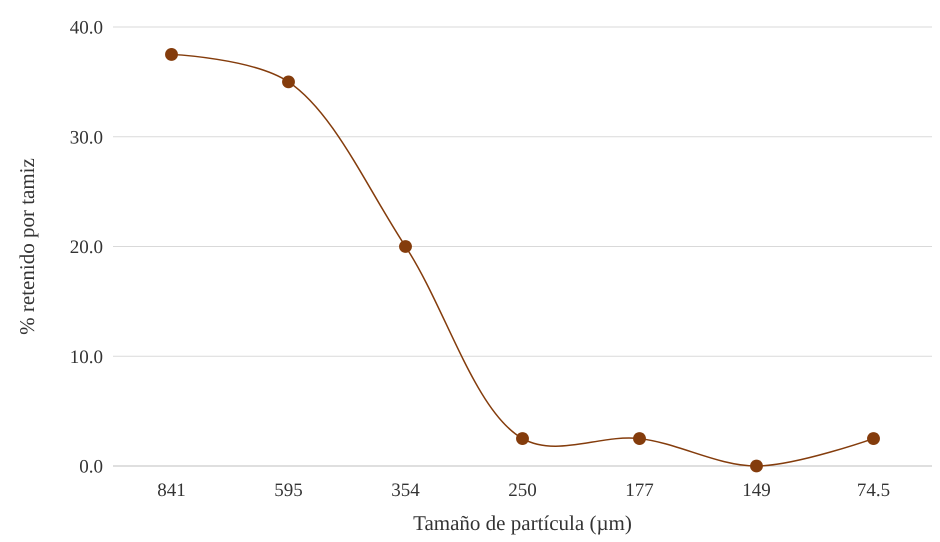  What do you see at coordinates (86, 28) in the screenshot?
I see `y-tick-label: 40.0` at bounding box center [86, 28].